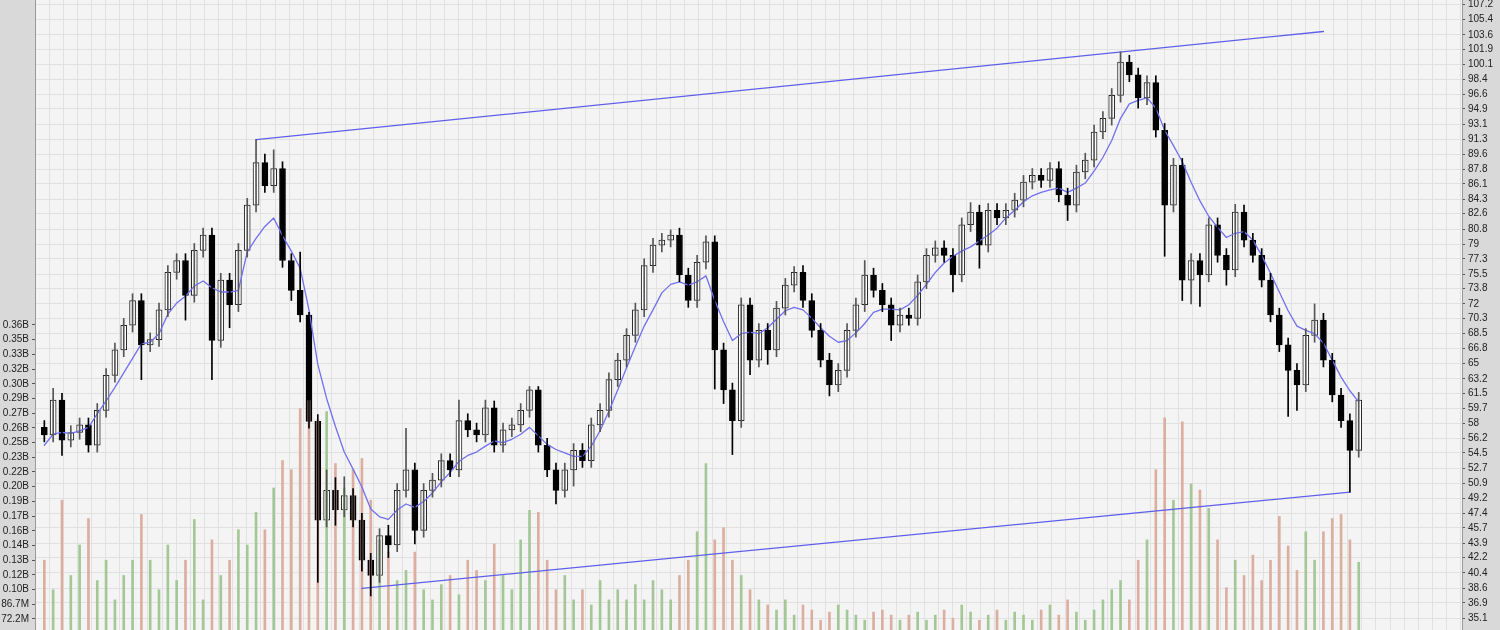 This screenshot has height=630, width=1500. What do you see at coordinates (16, 530) in the screenshot?
I see `y2-tick-label: 0.16B` at bounding box center [16, 530].